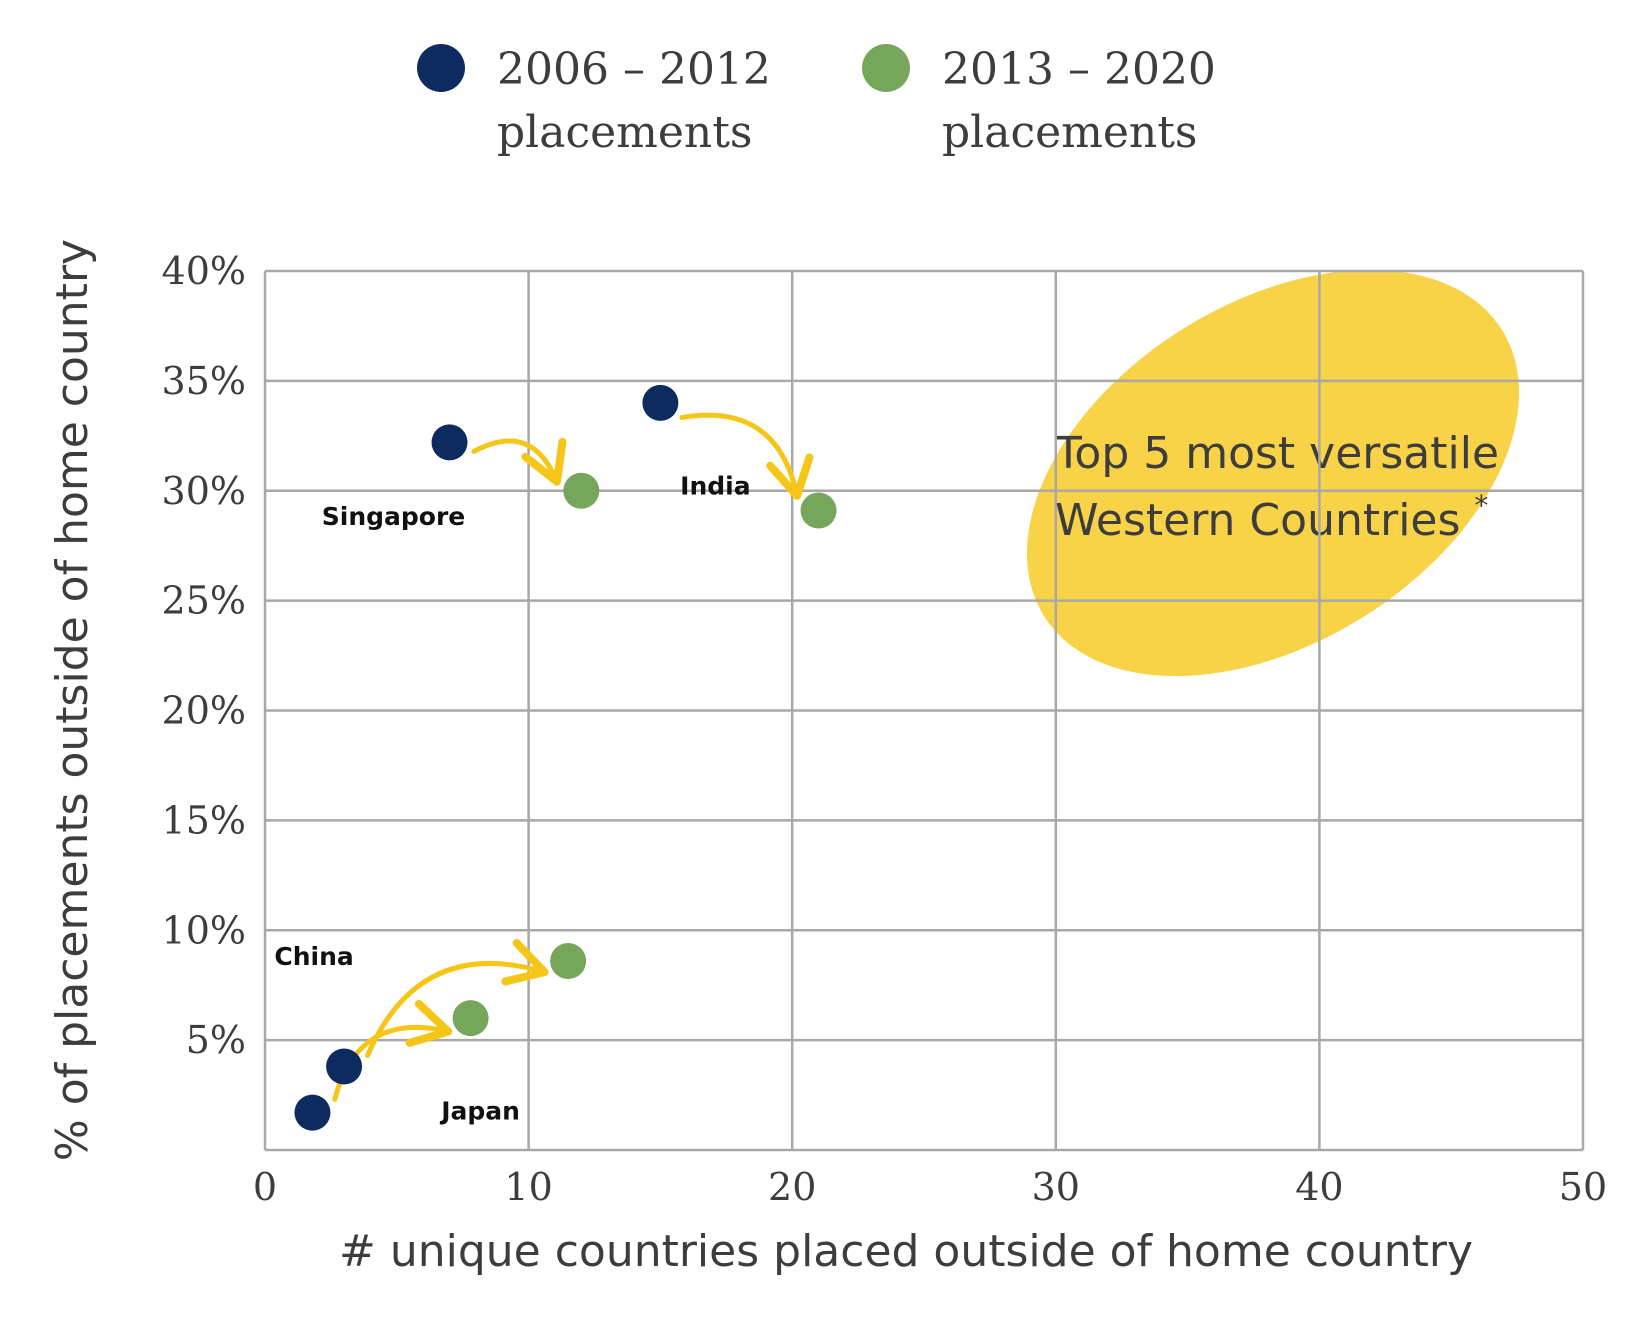 The height and width of the screenshot is (1320, 1640). I want to click on y-tick-label: 35%, so click(204, 381).